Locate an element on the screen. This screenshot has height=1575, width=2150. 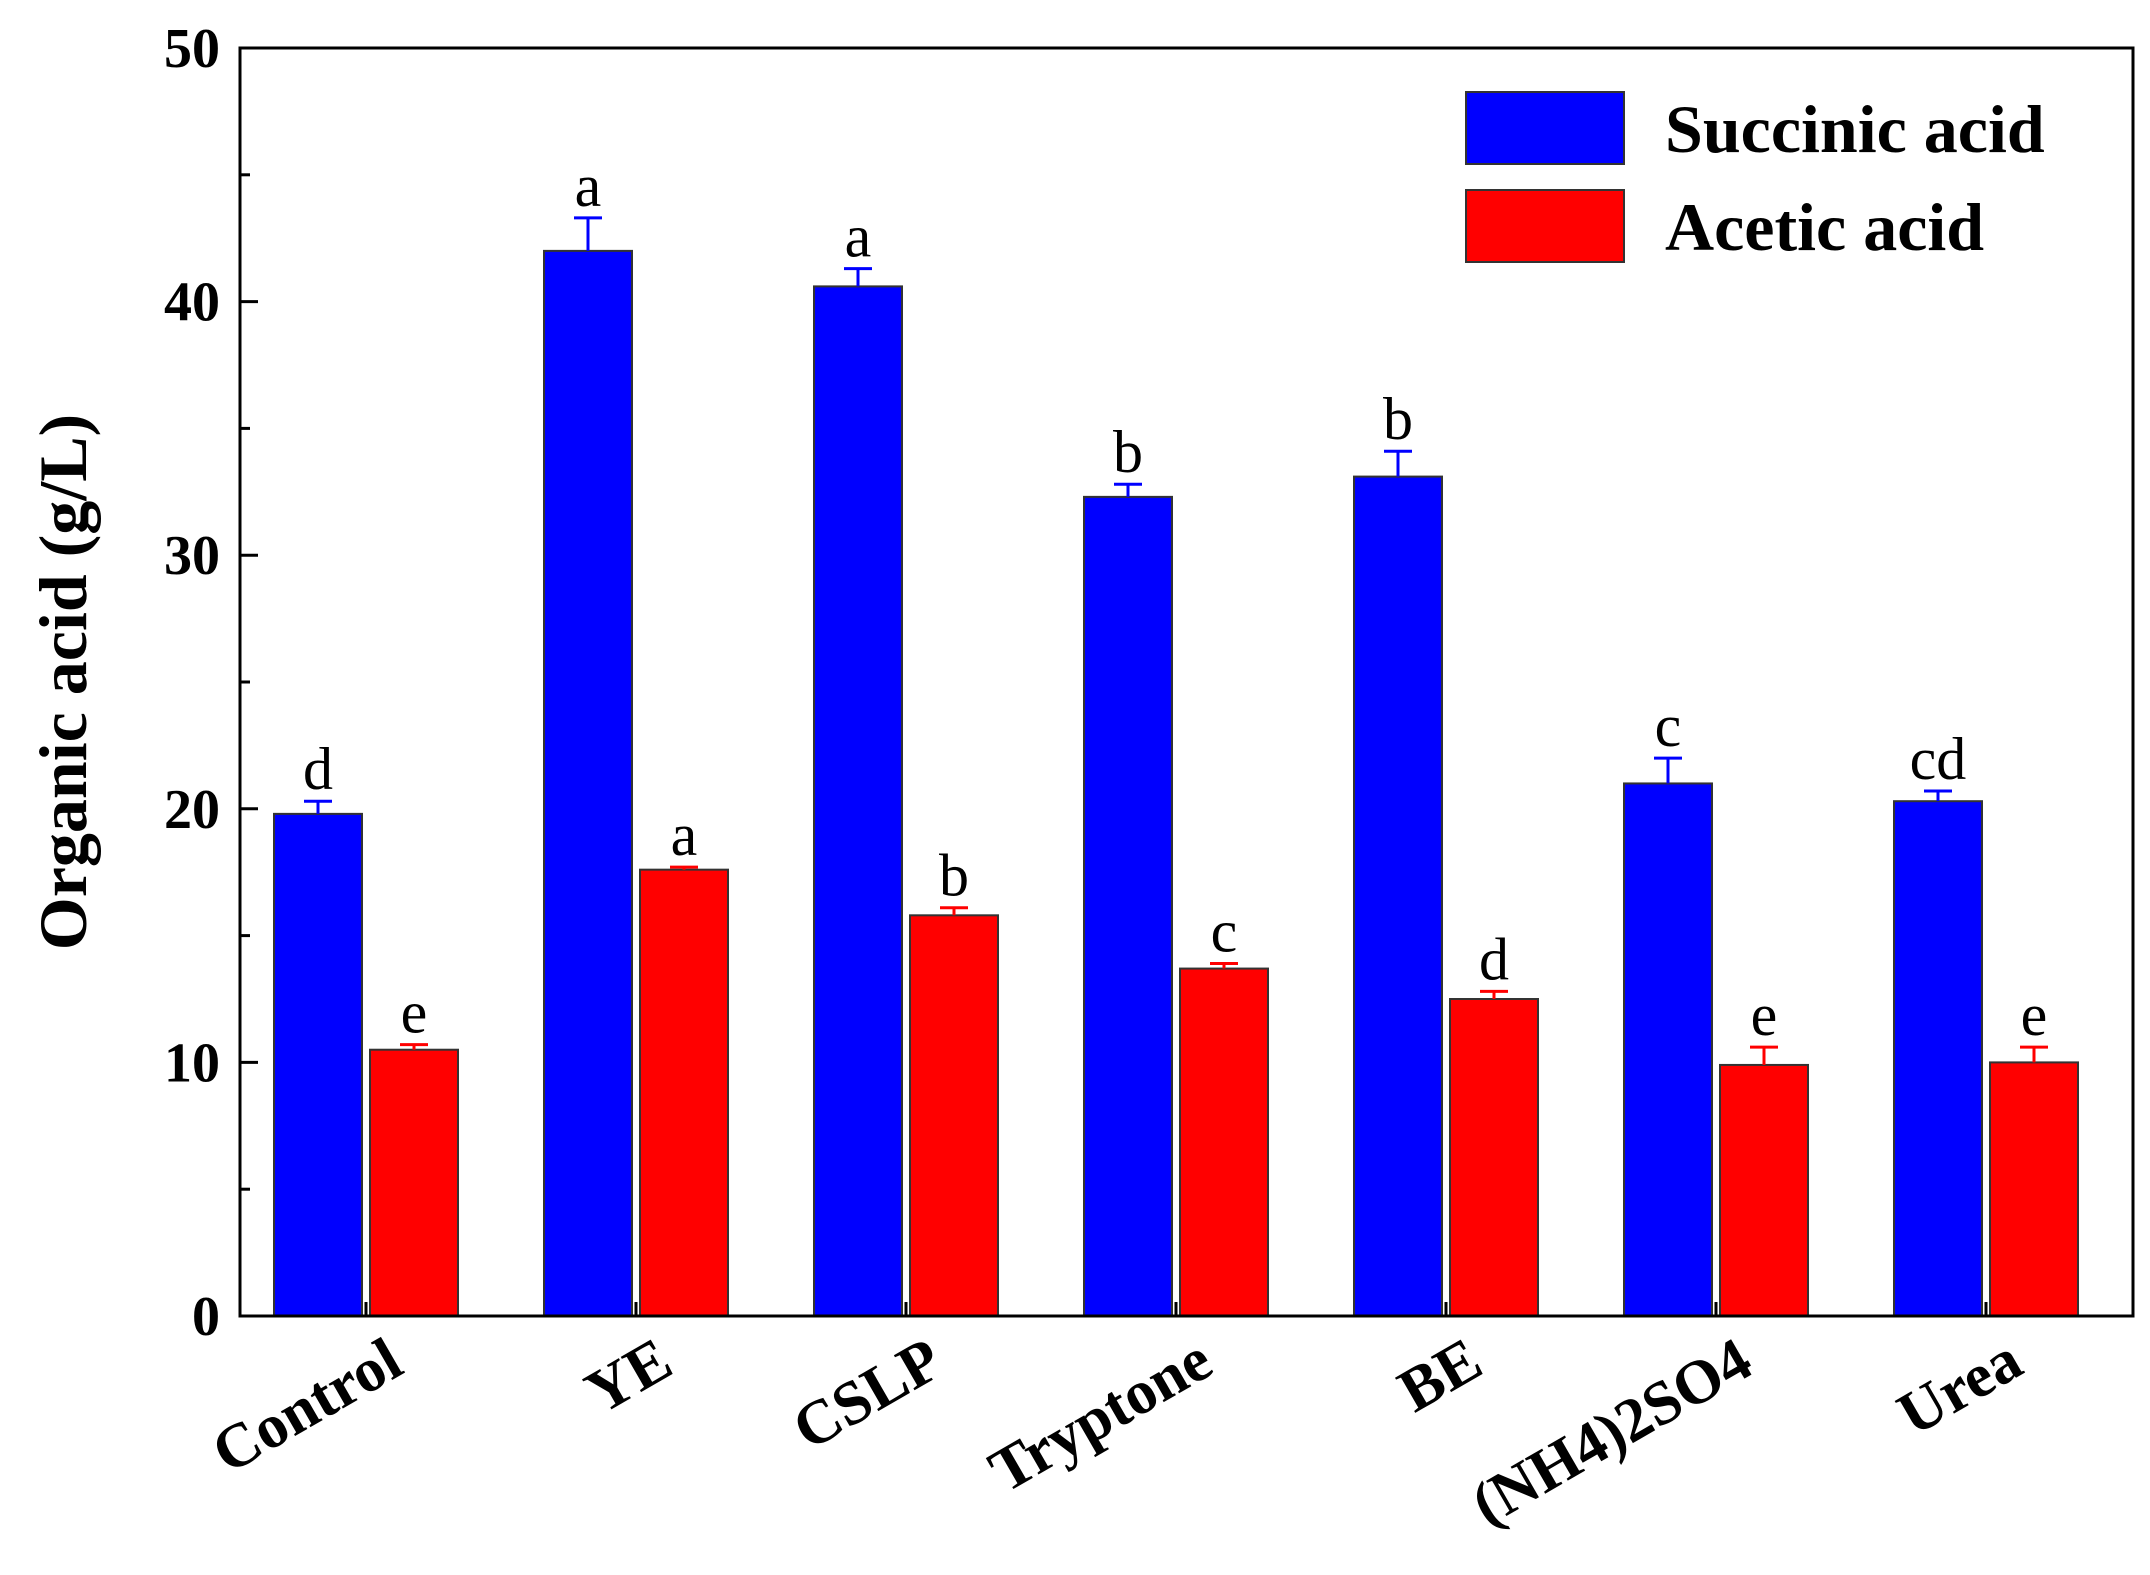
y-tick-label: 50 is located at coordinates (192, 49).